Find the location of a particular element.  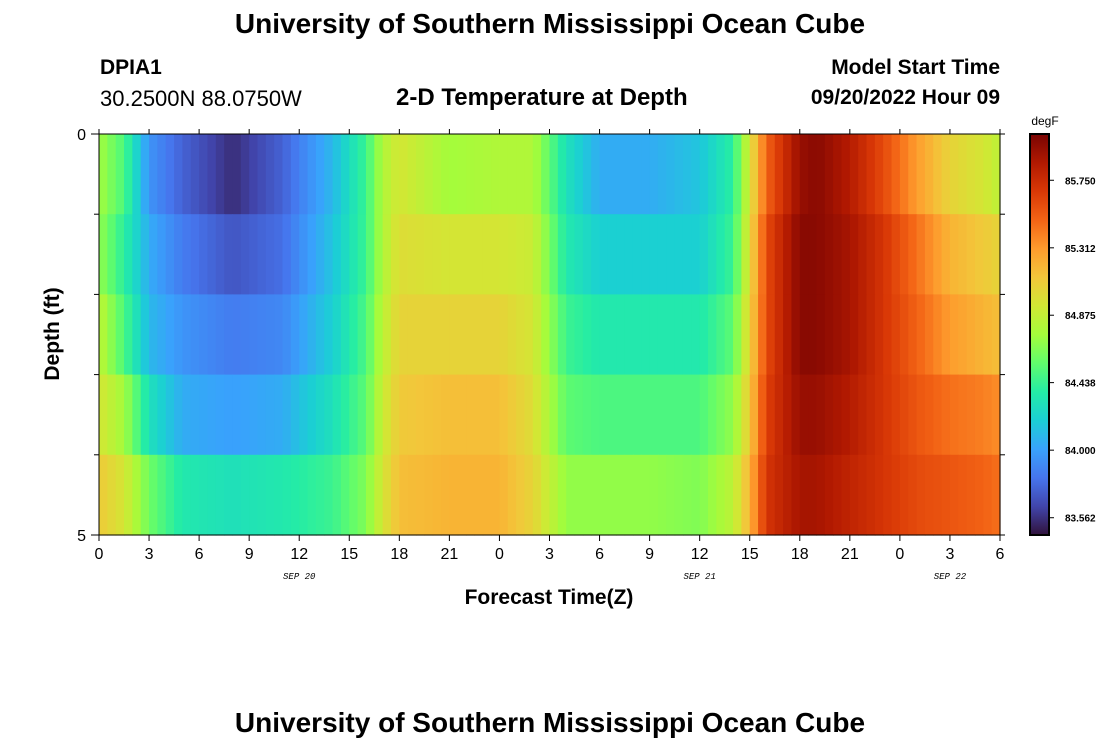

colorbar-unit: degF is located at coordinates (1044, 121).